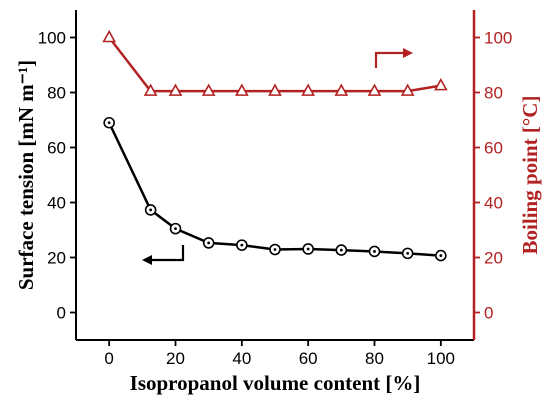 This screenshot has height=400, width=550. What do you see at coordinates (488, 313) in the screenshot?
I see `y-right-tick-label: 0` at bounding box center [488, 313].